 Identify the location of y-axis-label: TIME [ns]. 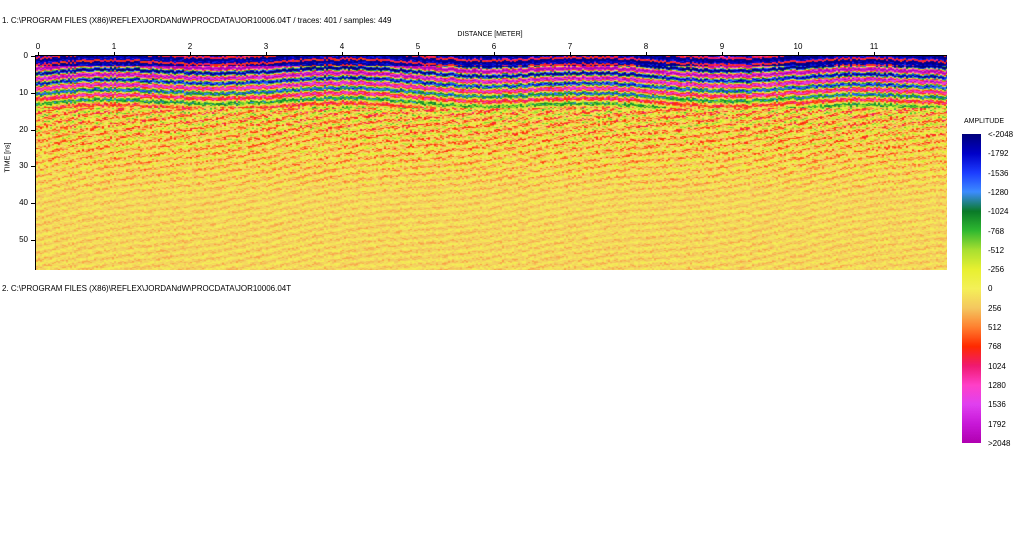
(8, 157).